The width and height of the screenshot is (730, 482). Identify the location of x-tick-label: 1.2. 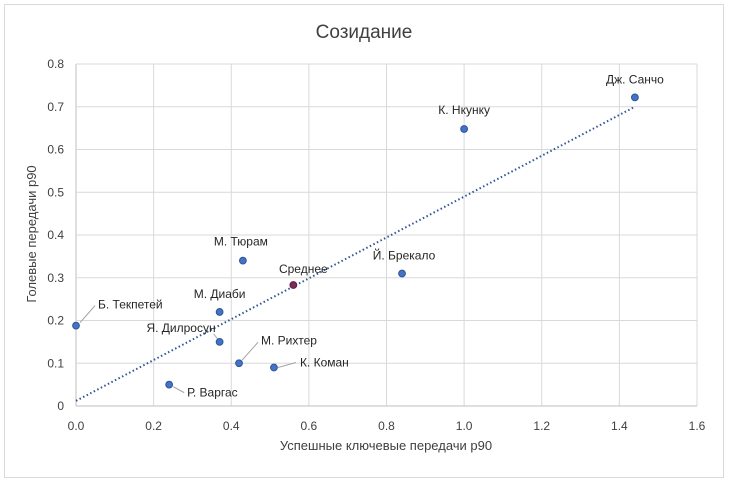
(541, 426).